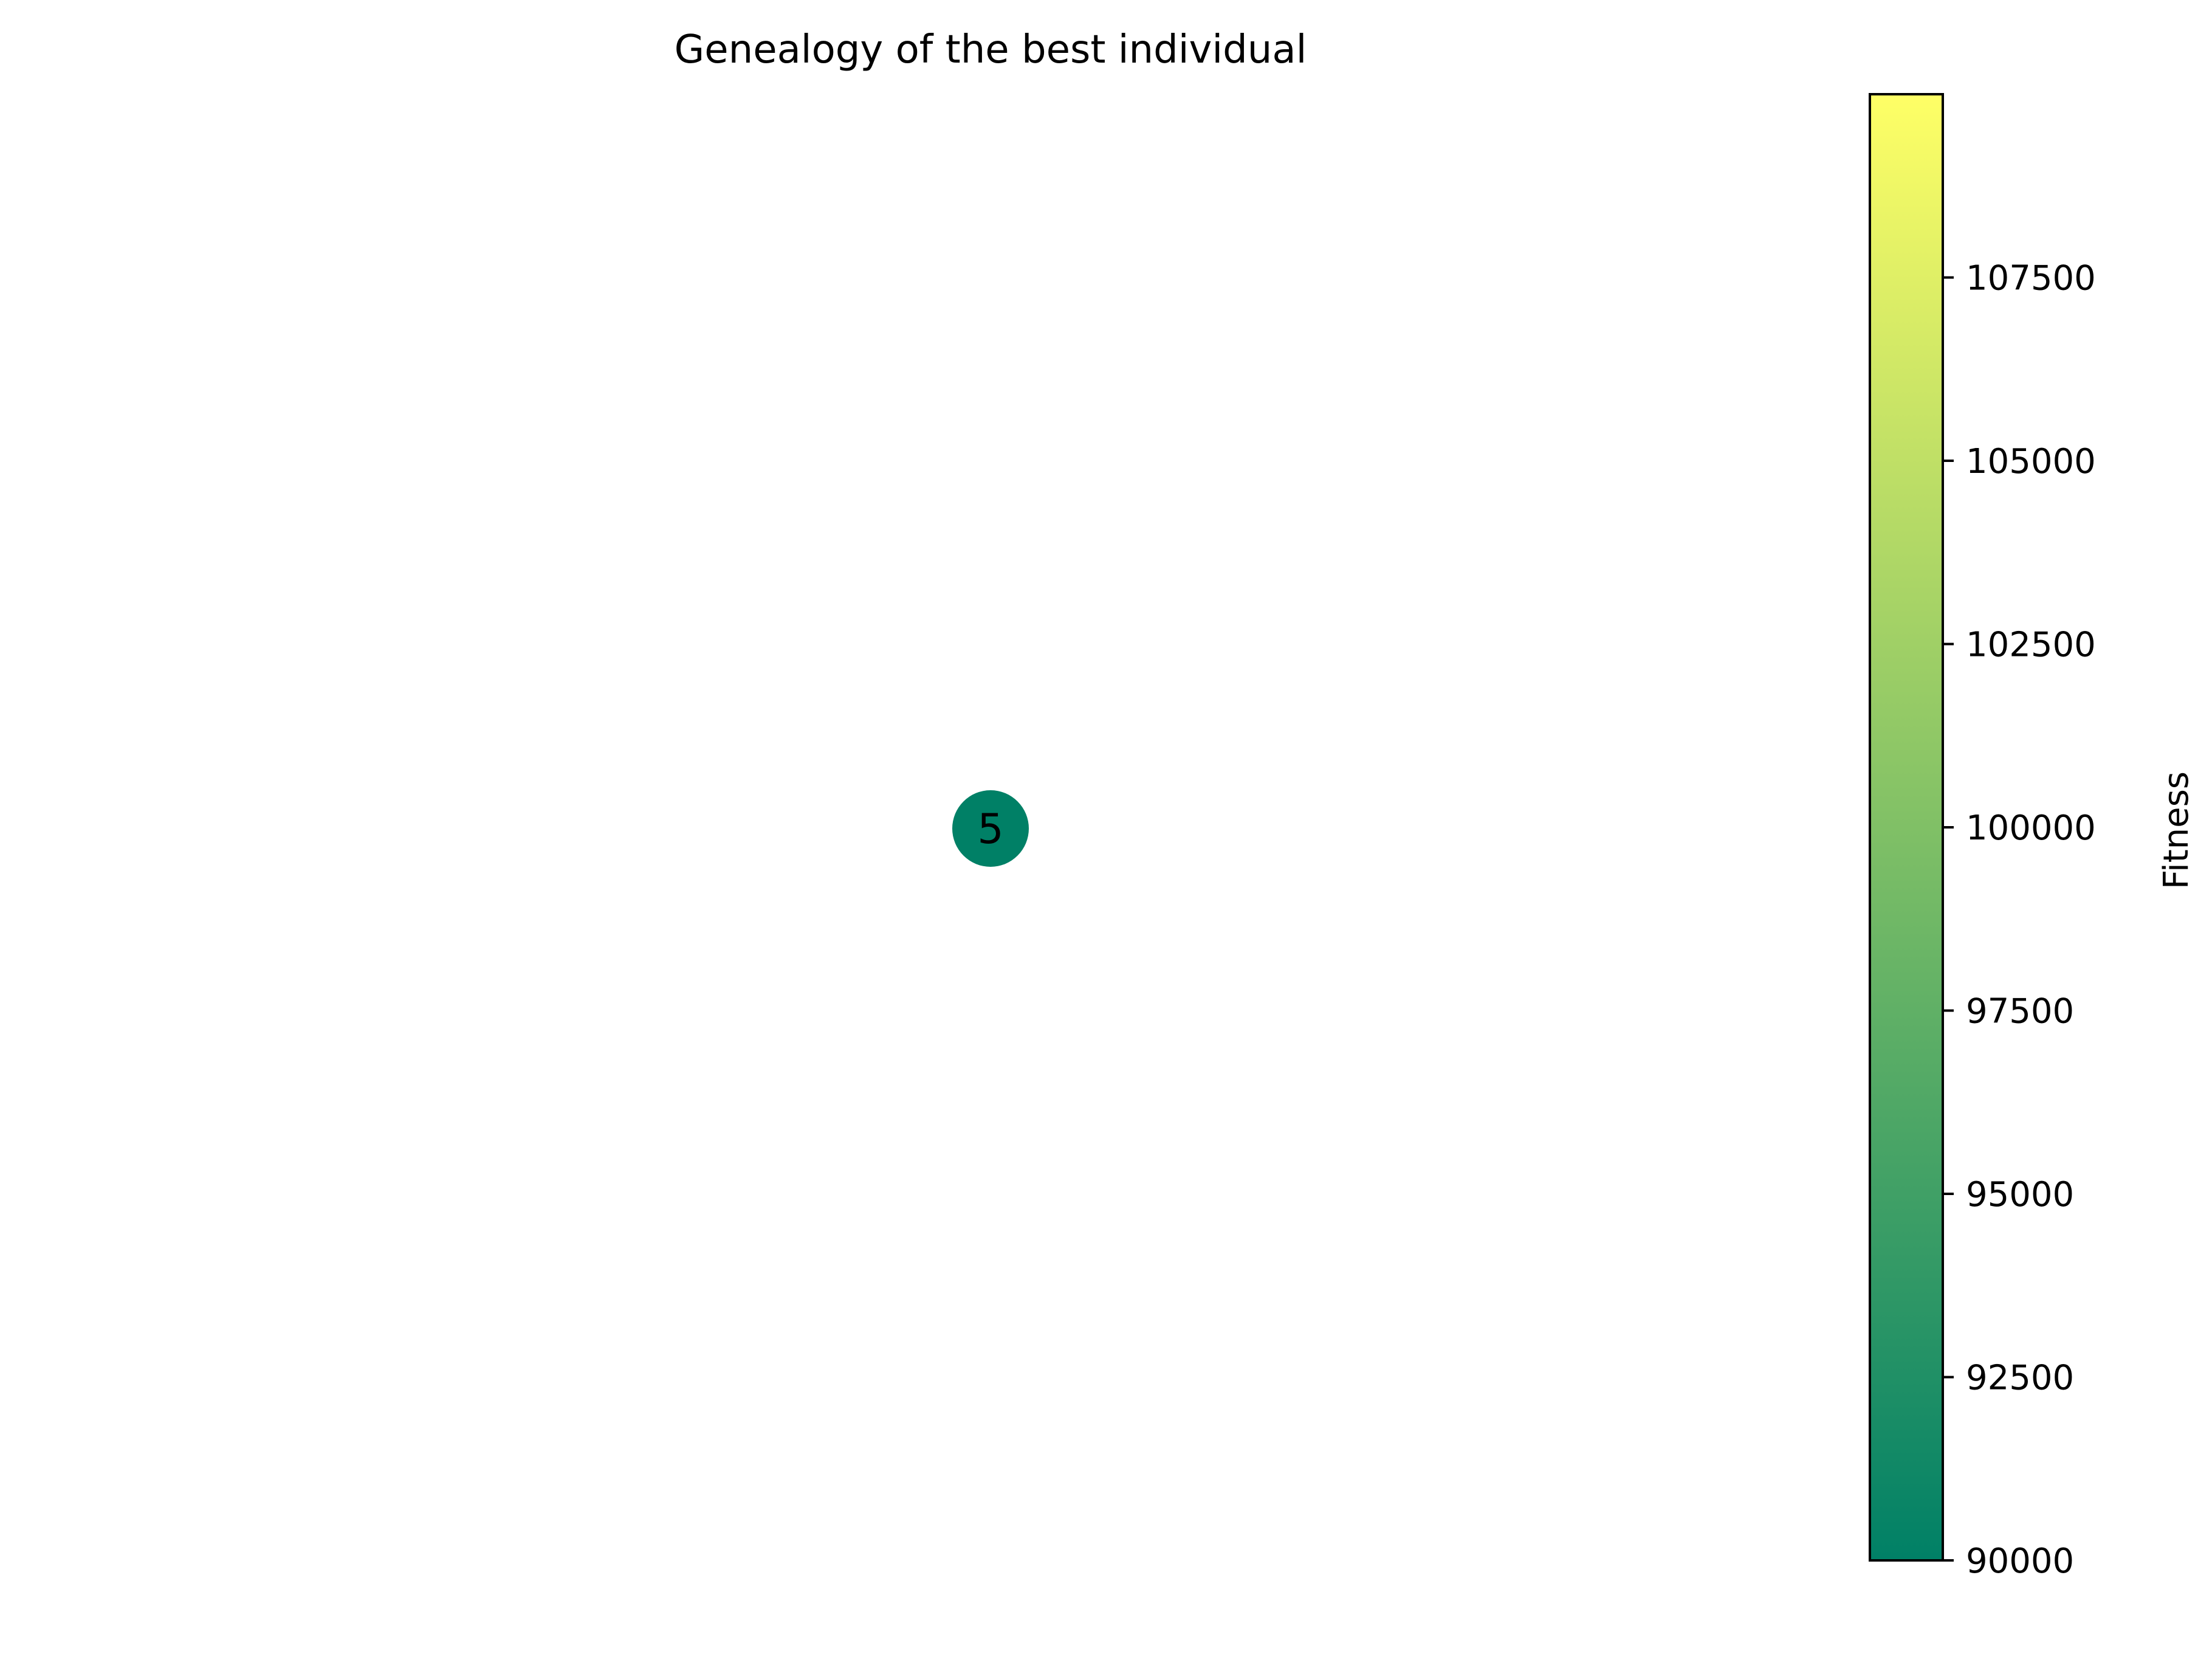 This screenshot has width=2212, height=1654. Describe the element at coordinates (2031, 278) in the screenshot. I see `colorbar-tick-label: 107500` at that location.